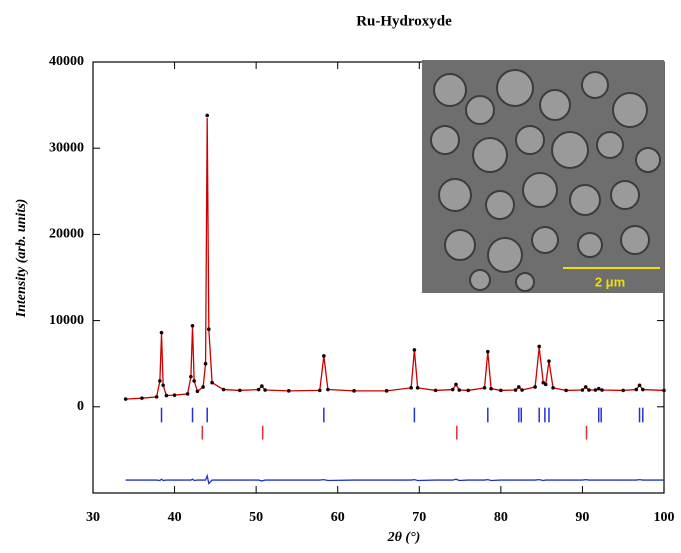  Describe the element at coordinates (404, 537) in the screenshot. I see `x-axis-label: 2θ (°)` at that location.